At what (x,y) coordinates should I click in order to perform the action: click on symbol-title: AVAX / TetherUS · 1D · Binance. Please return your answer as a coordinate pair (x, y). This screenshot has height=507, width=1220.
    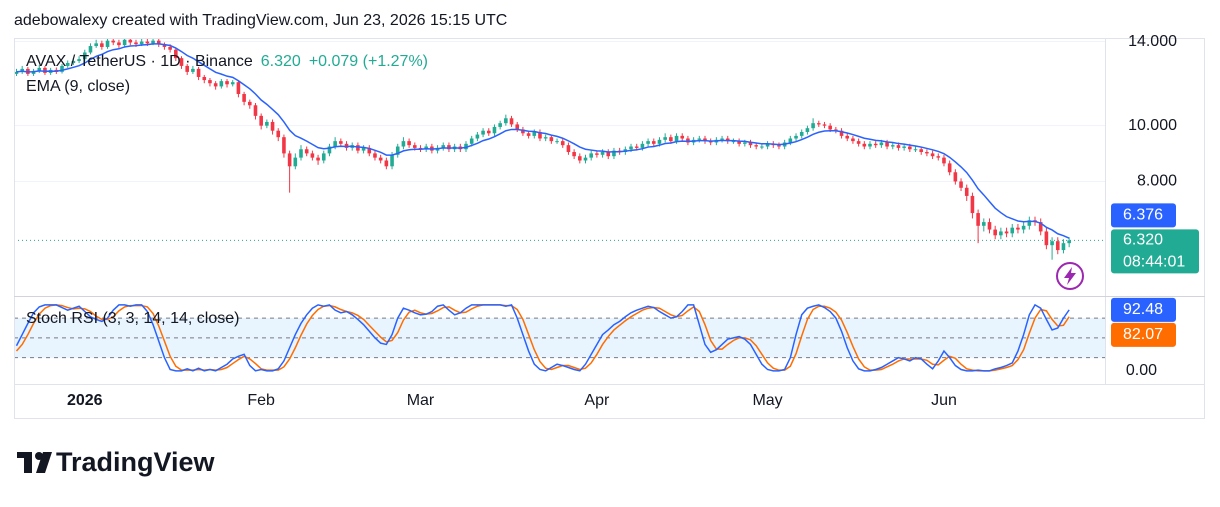
    Looking at the image, I should click on (139, 61).